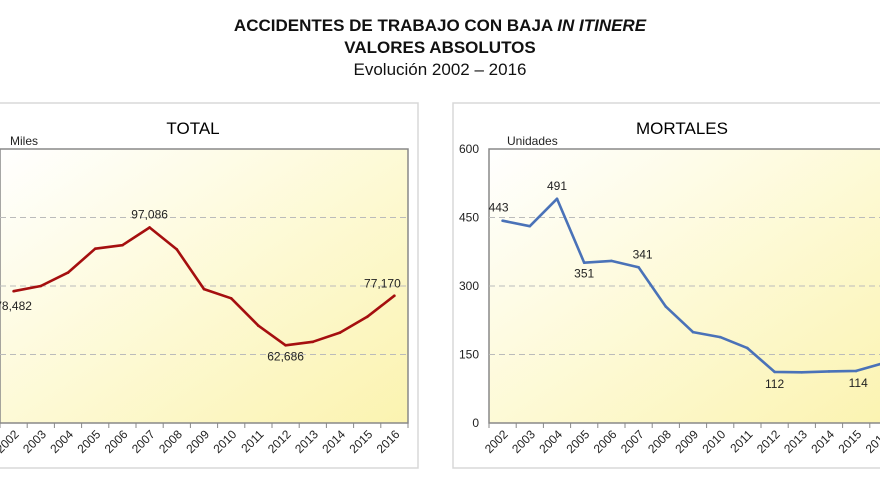 The image size is (880, 495). Describe the element at coordinates (774, 384) in the screenshot. I see `data-label: 112` at that location.